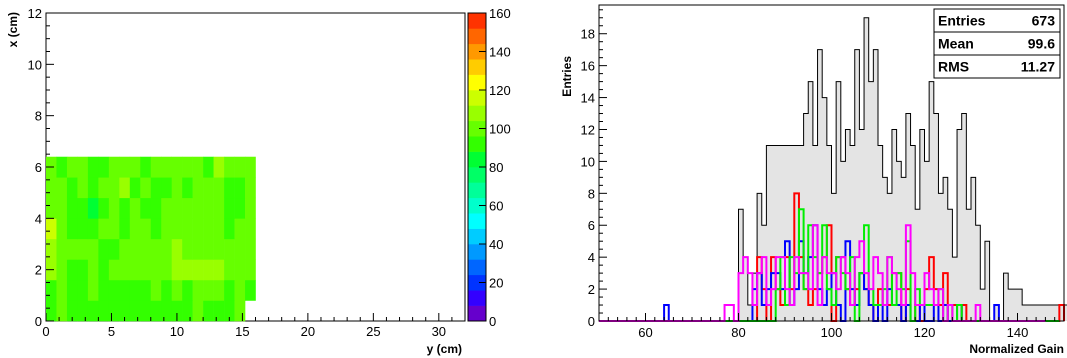  Describe the element at coordinates (38, 167) in the screenshot. I see `heatmap-y-tick-label: 6` at that location.